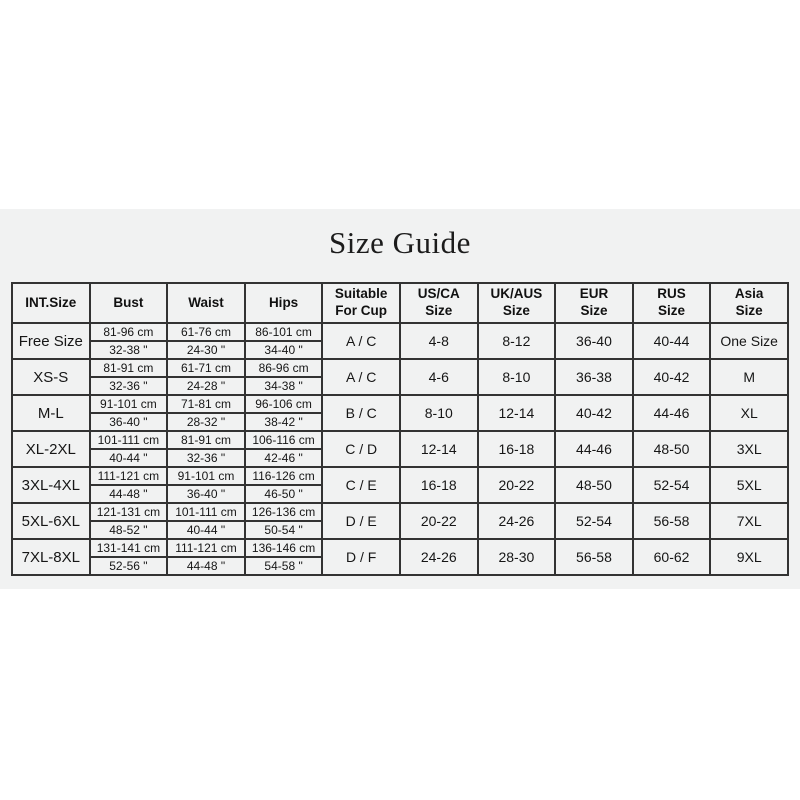  I want to click on cell-bust-cm: 81-96 cm, so click(128, 332).